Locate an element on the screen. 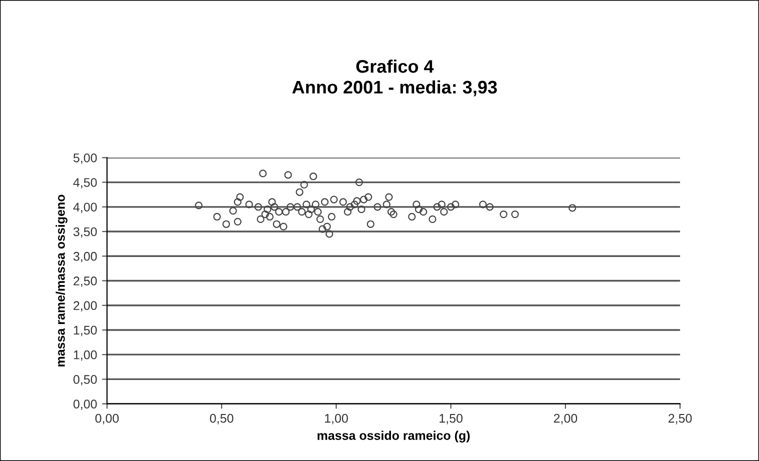 The image size is (759, 461). chart-title: Grafico 4 Anno 2001 - media: 3,93 is located at coordinates (394, 78).